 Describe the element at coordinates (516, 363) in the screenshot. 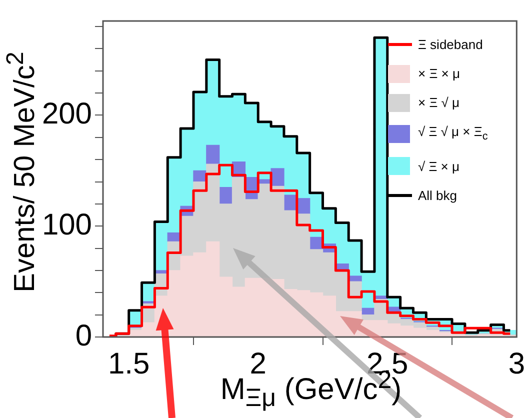

I see `x-tick-label: 3` at that location.